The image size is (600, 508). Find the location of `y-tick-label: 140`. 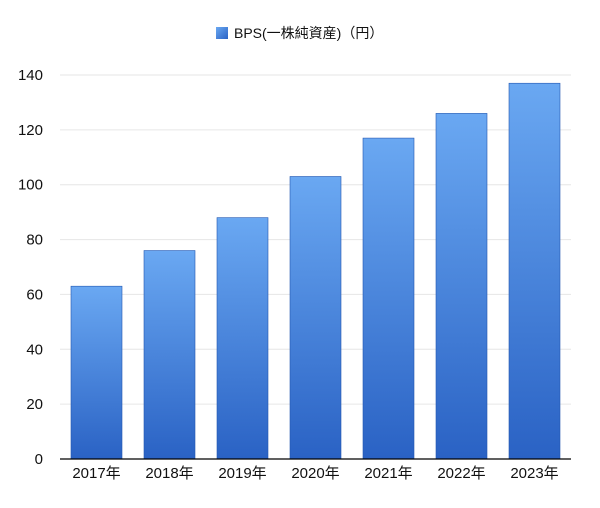

y-tick-label: 140 is located at coordinates (30, 75).